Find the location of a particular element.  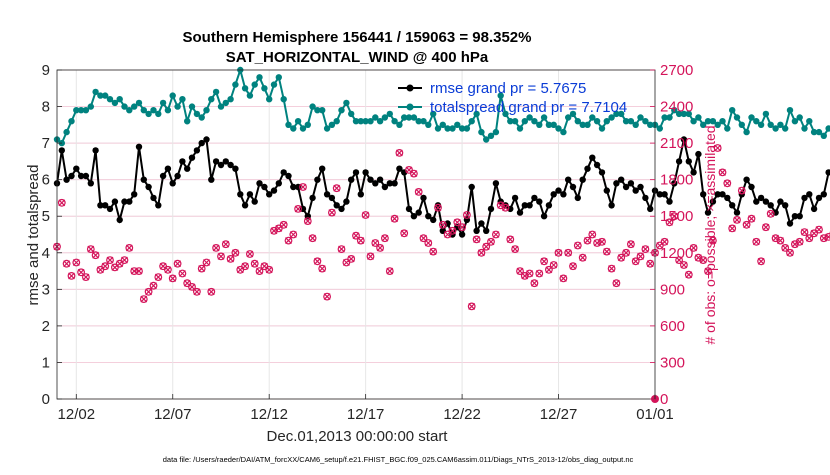

legend-spread-label: totalspread grand pr = 7.7104 is located at coordinates (528, 107).